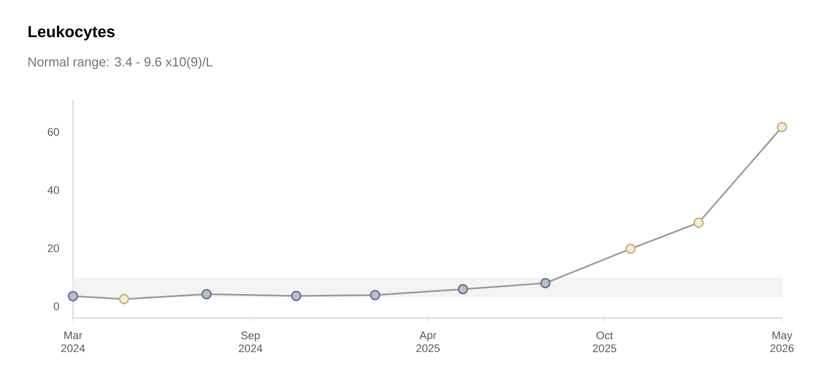 This screenshot has width=840, height=389. I want to click on x-tick-label: Apr 2025, so click(428, 342).